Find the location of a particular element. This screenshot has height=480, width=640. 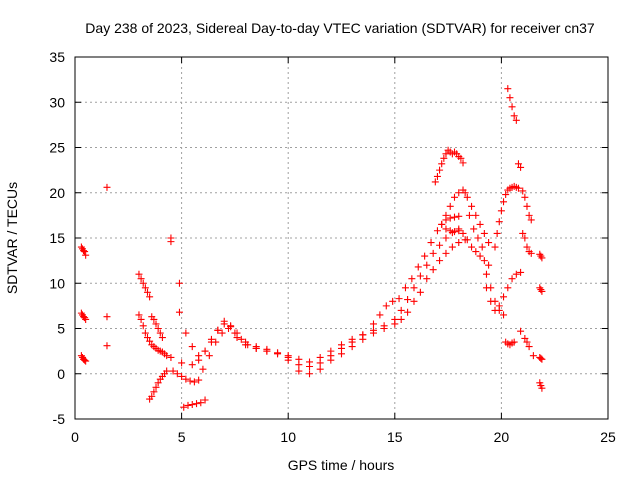

series-start-arc-c is located at coordinates (83, 358).